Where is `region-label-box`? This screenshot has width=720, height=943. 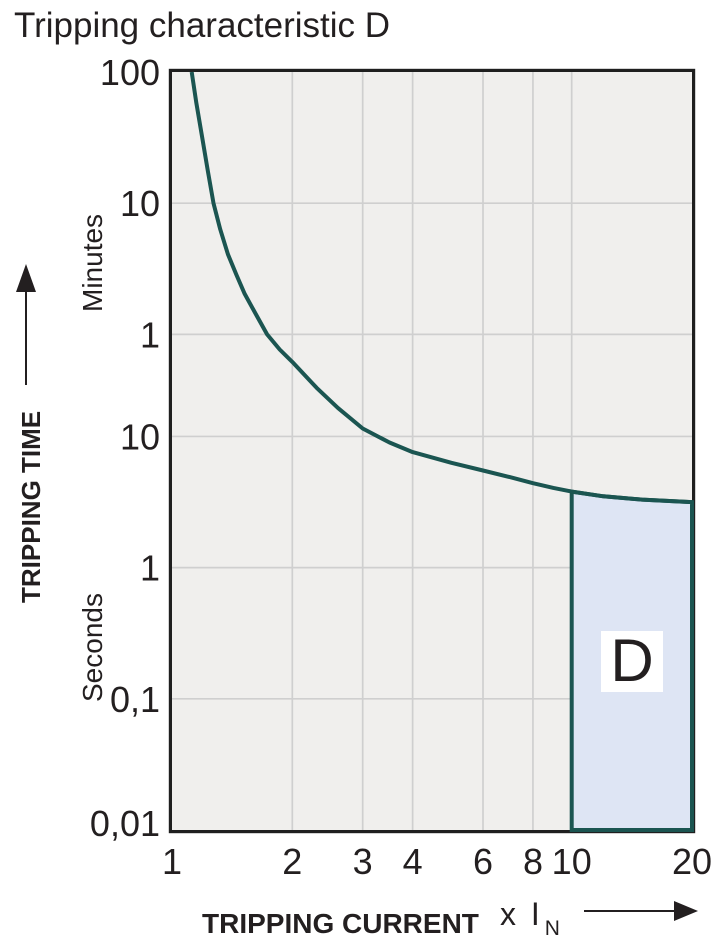
region-label-box is located at coordinates (632, 661).